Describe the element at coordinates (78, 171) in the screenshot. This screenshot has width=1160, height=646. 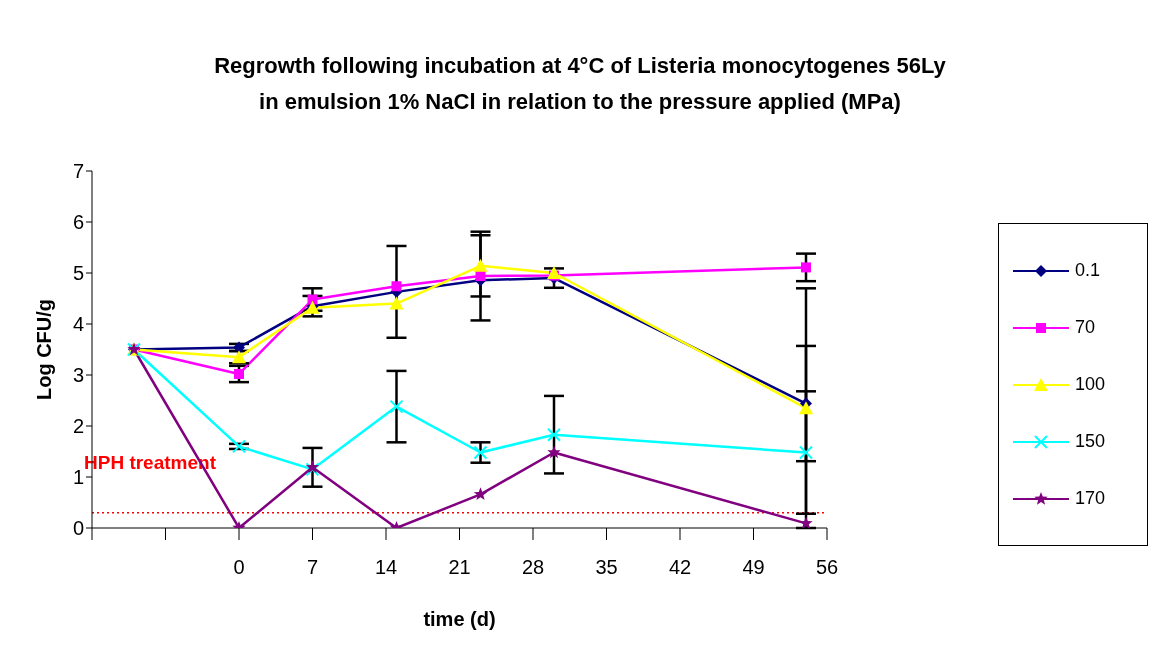
I see `y-tick-label: 7` at that location.